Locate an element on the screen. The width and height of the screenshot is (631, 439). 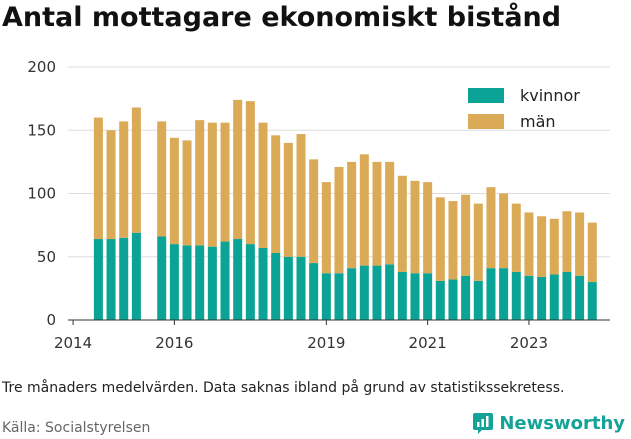
chart-source: Källa: Socialstyrelsen is located at coordinates (76, 428).